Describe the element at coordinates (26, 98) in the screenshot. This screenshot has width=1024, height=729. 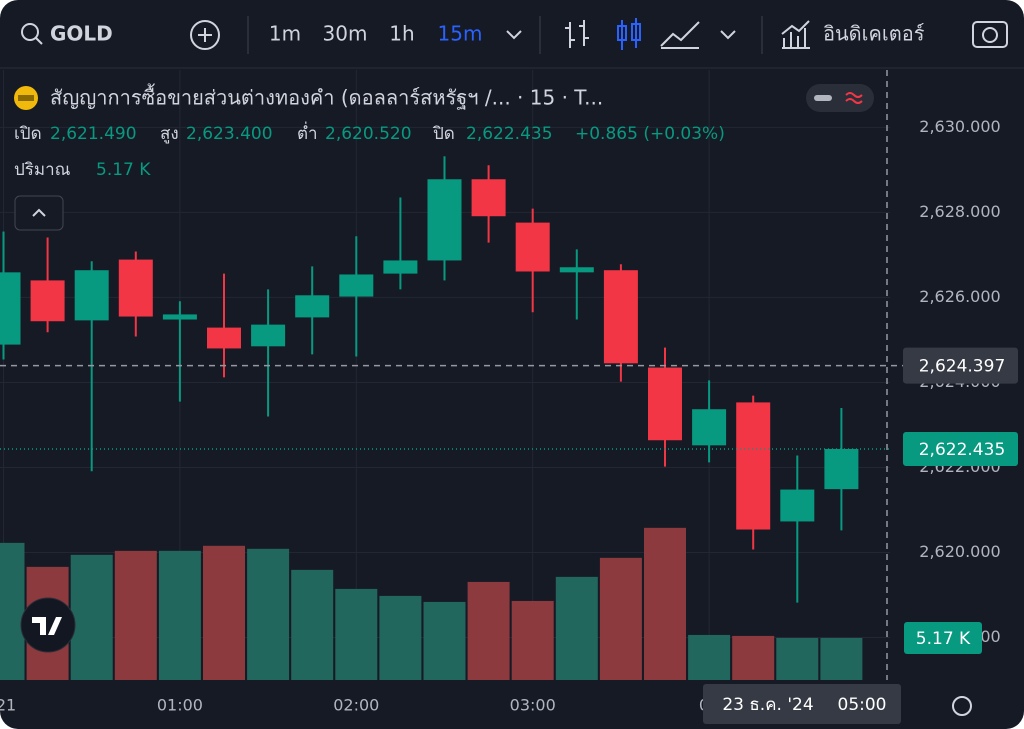
I see `symbol-icon-bar` at that location.